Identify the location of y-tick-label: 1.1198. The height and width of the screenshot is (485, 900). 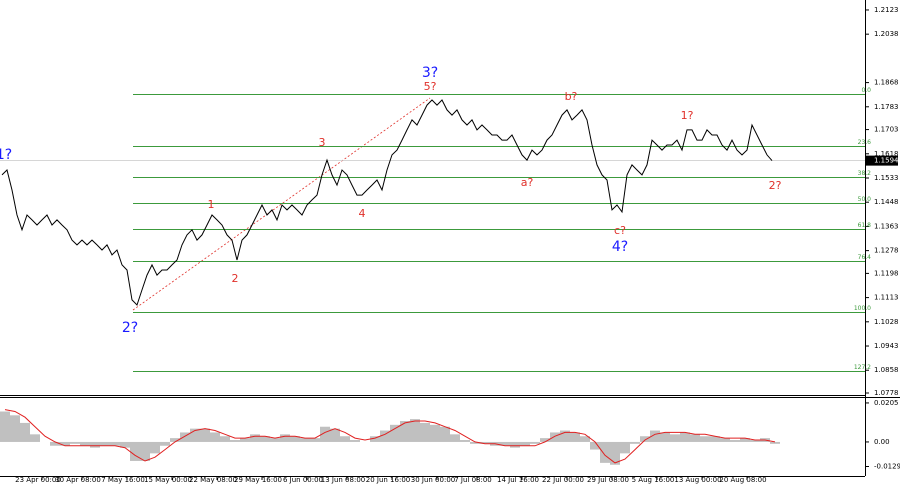
(886, 273).